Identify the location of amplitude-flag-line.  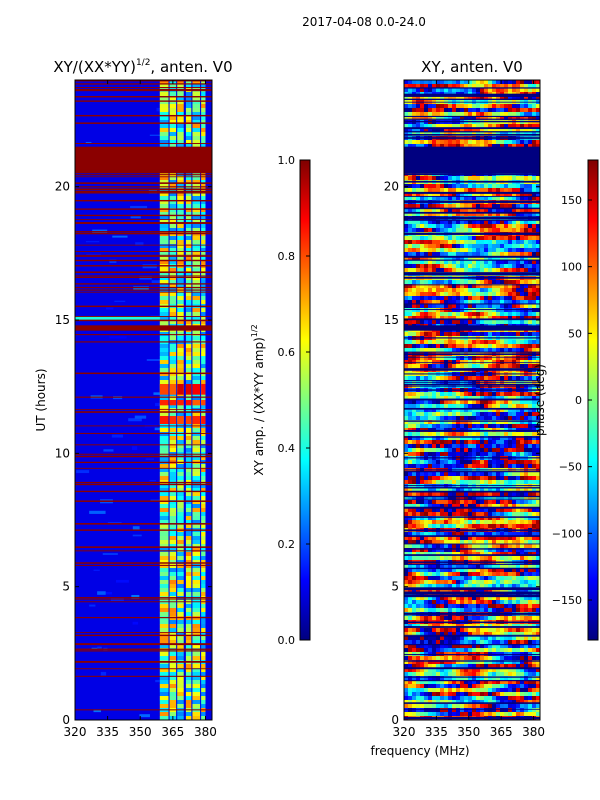
(143, 115).